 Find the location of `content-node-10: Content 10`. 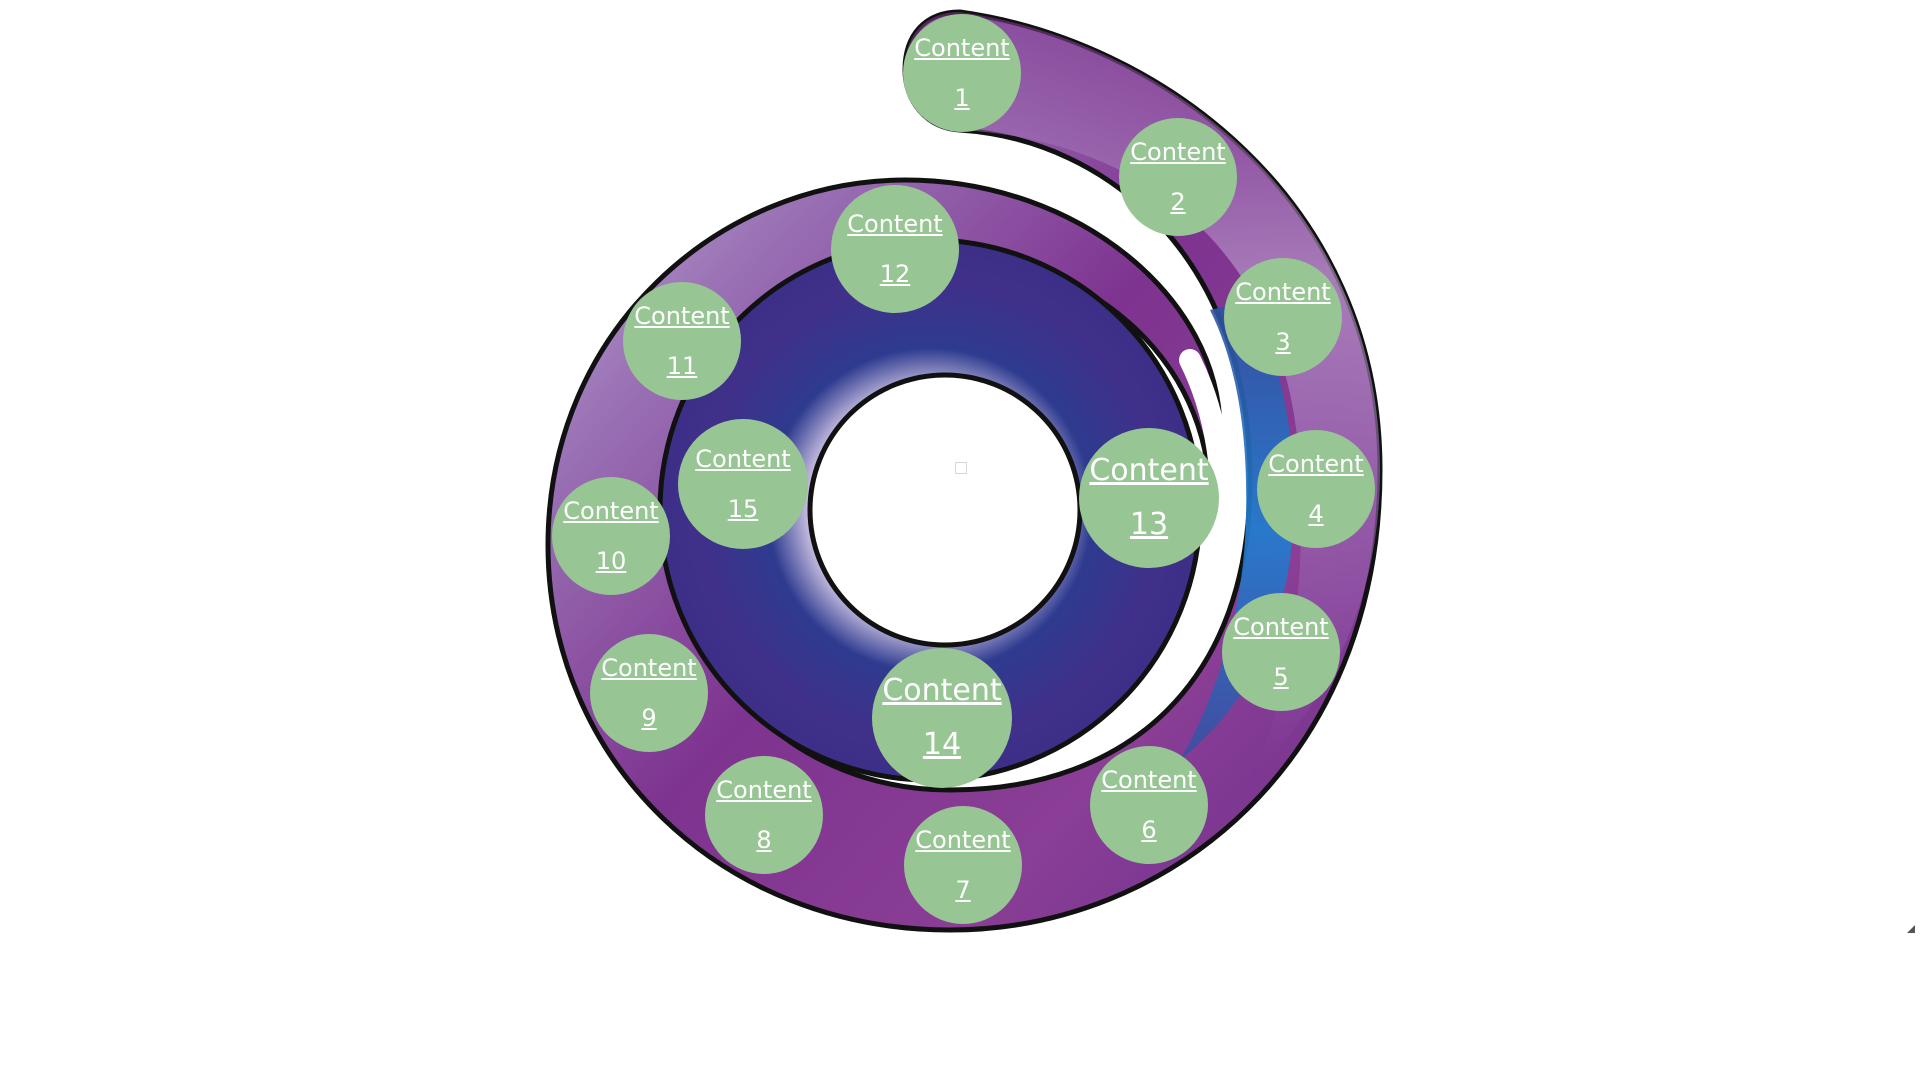

content-node-10: Content 10 is located at coordinates (611, 536).